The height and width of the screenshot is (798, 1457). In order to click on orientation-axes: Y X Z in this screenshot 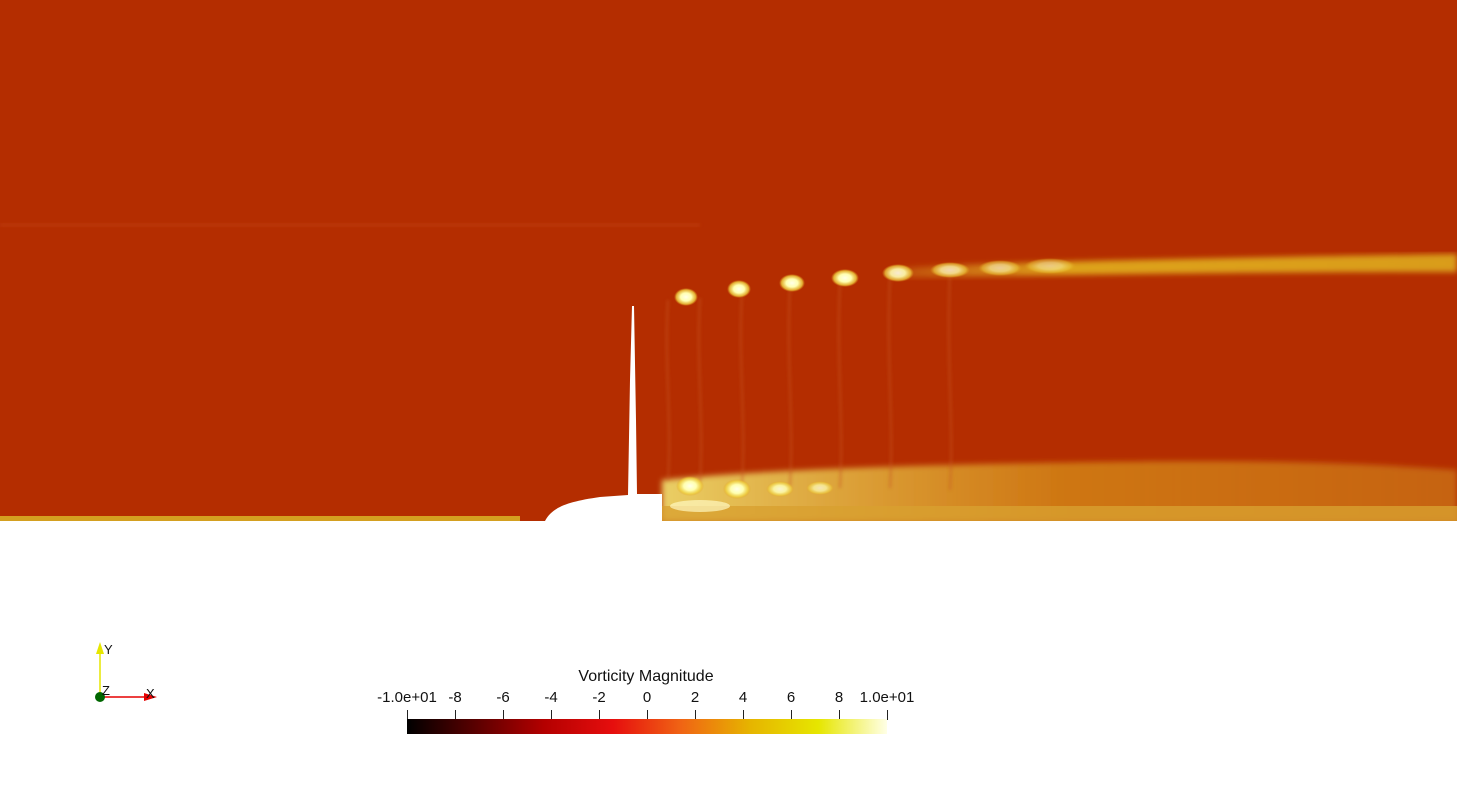, I will do `click(126, 672)`.